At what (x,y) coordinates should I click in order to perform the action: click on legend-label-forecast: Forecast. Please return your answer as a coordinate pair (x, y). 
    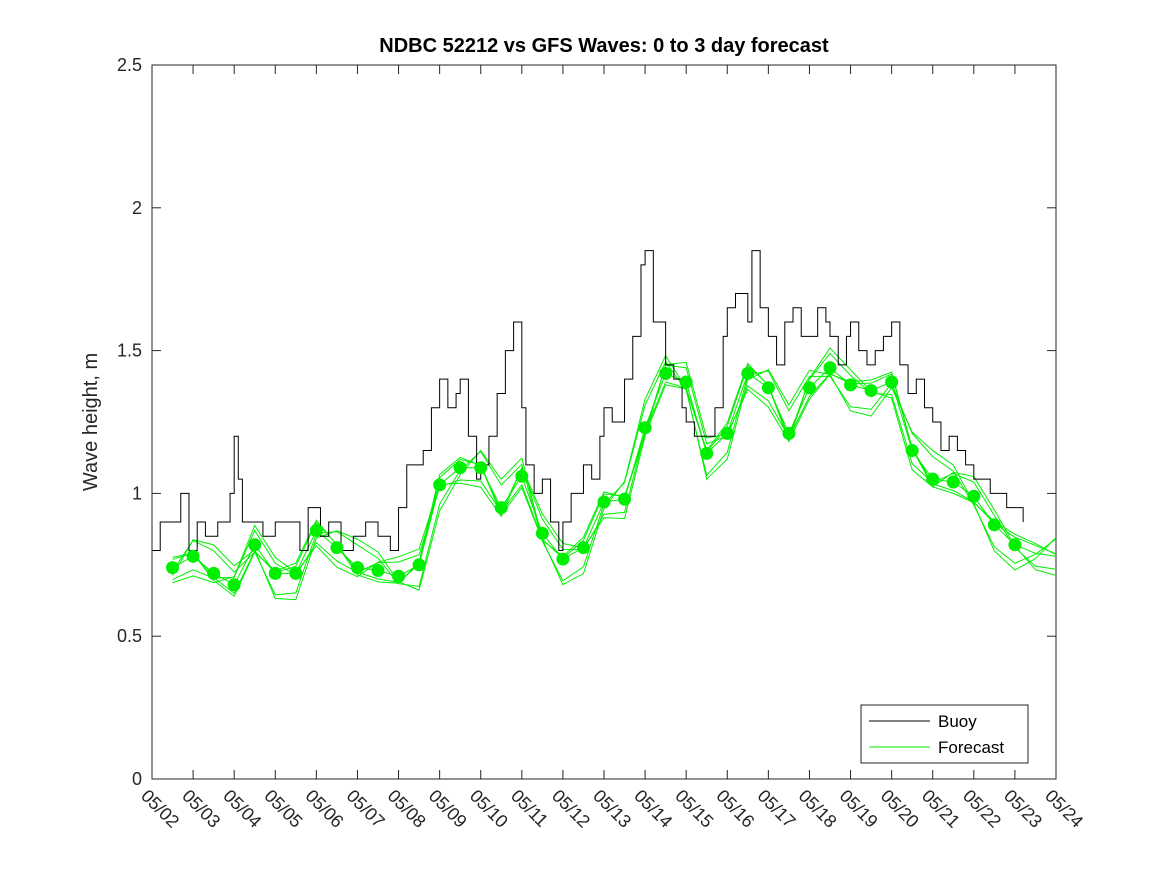
    Looking at the image, I should click on (971, 747).